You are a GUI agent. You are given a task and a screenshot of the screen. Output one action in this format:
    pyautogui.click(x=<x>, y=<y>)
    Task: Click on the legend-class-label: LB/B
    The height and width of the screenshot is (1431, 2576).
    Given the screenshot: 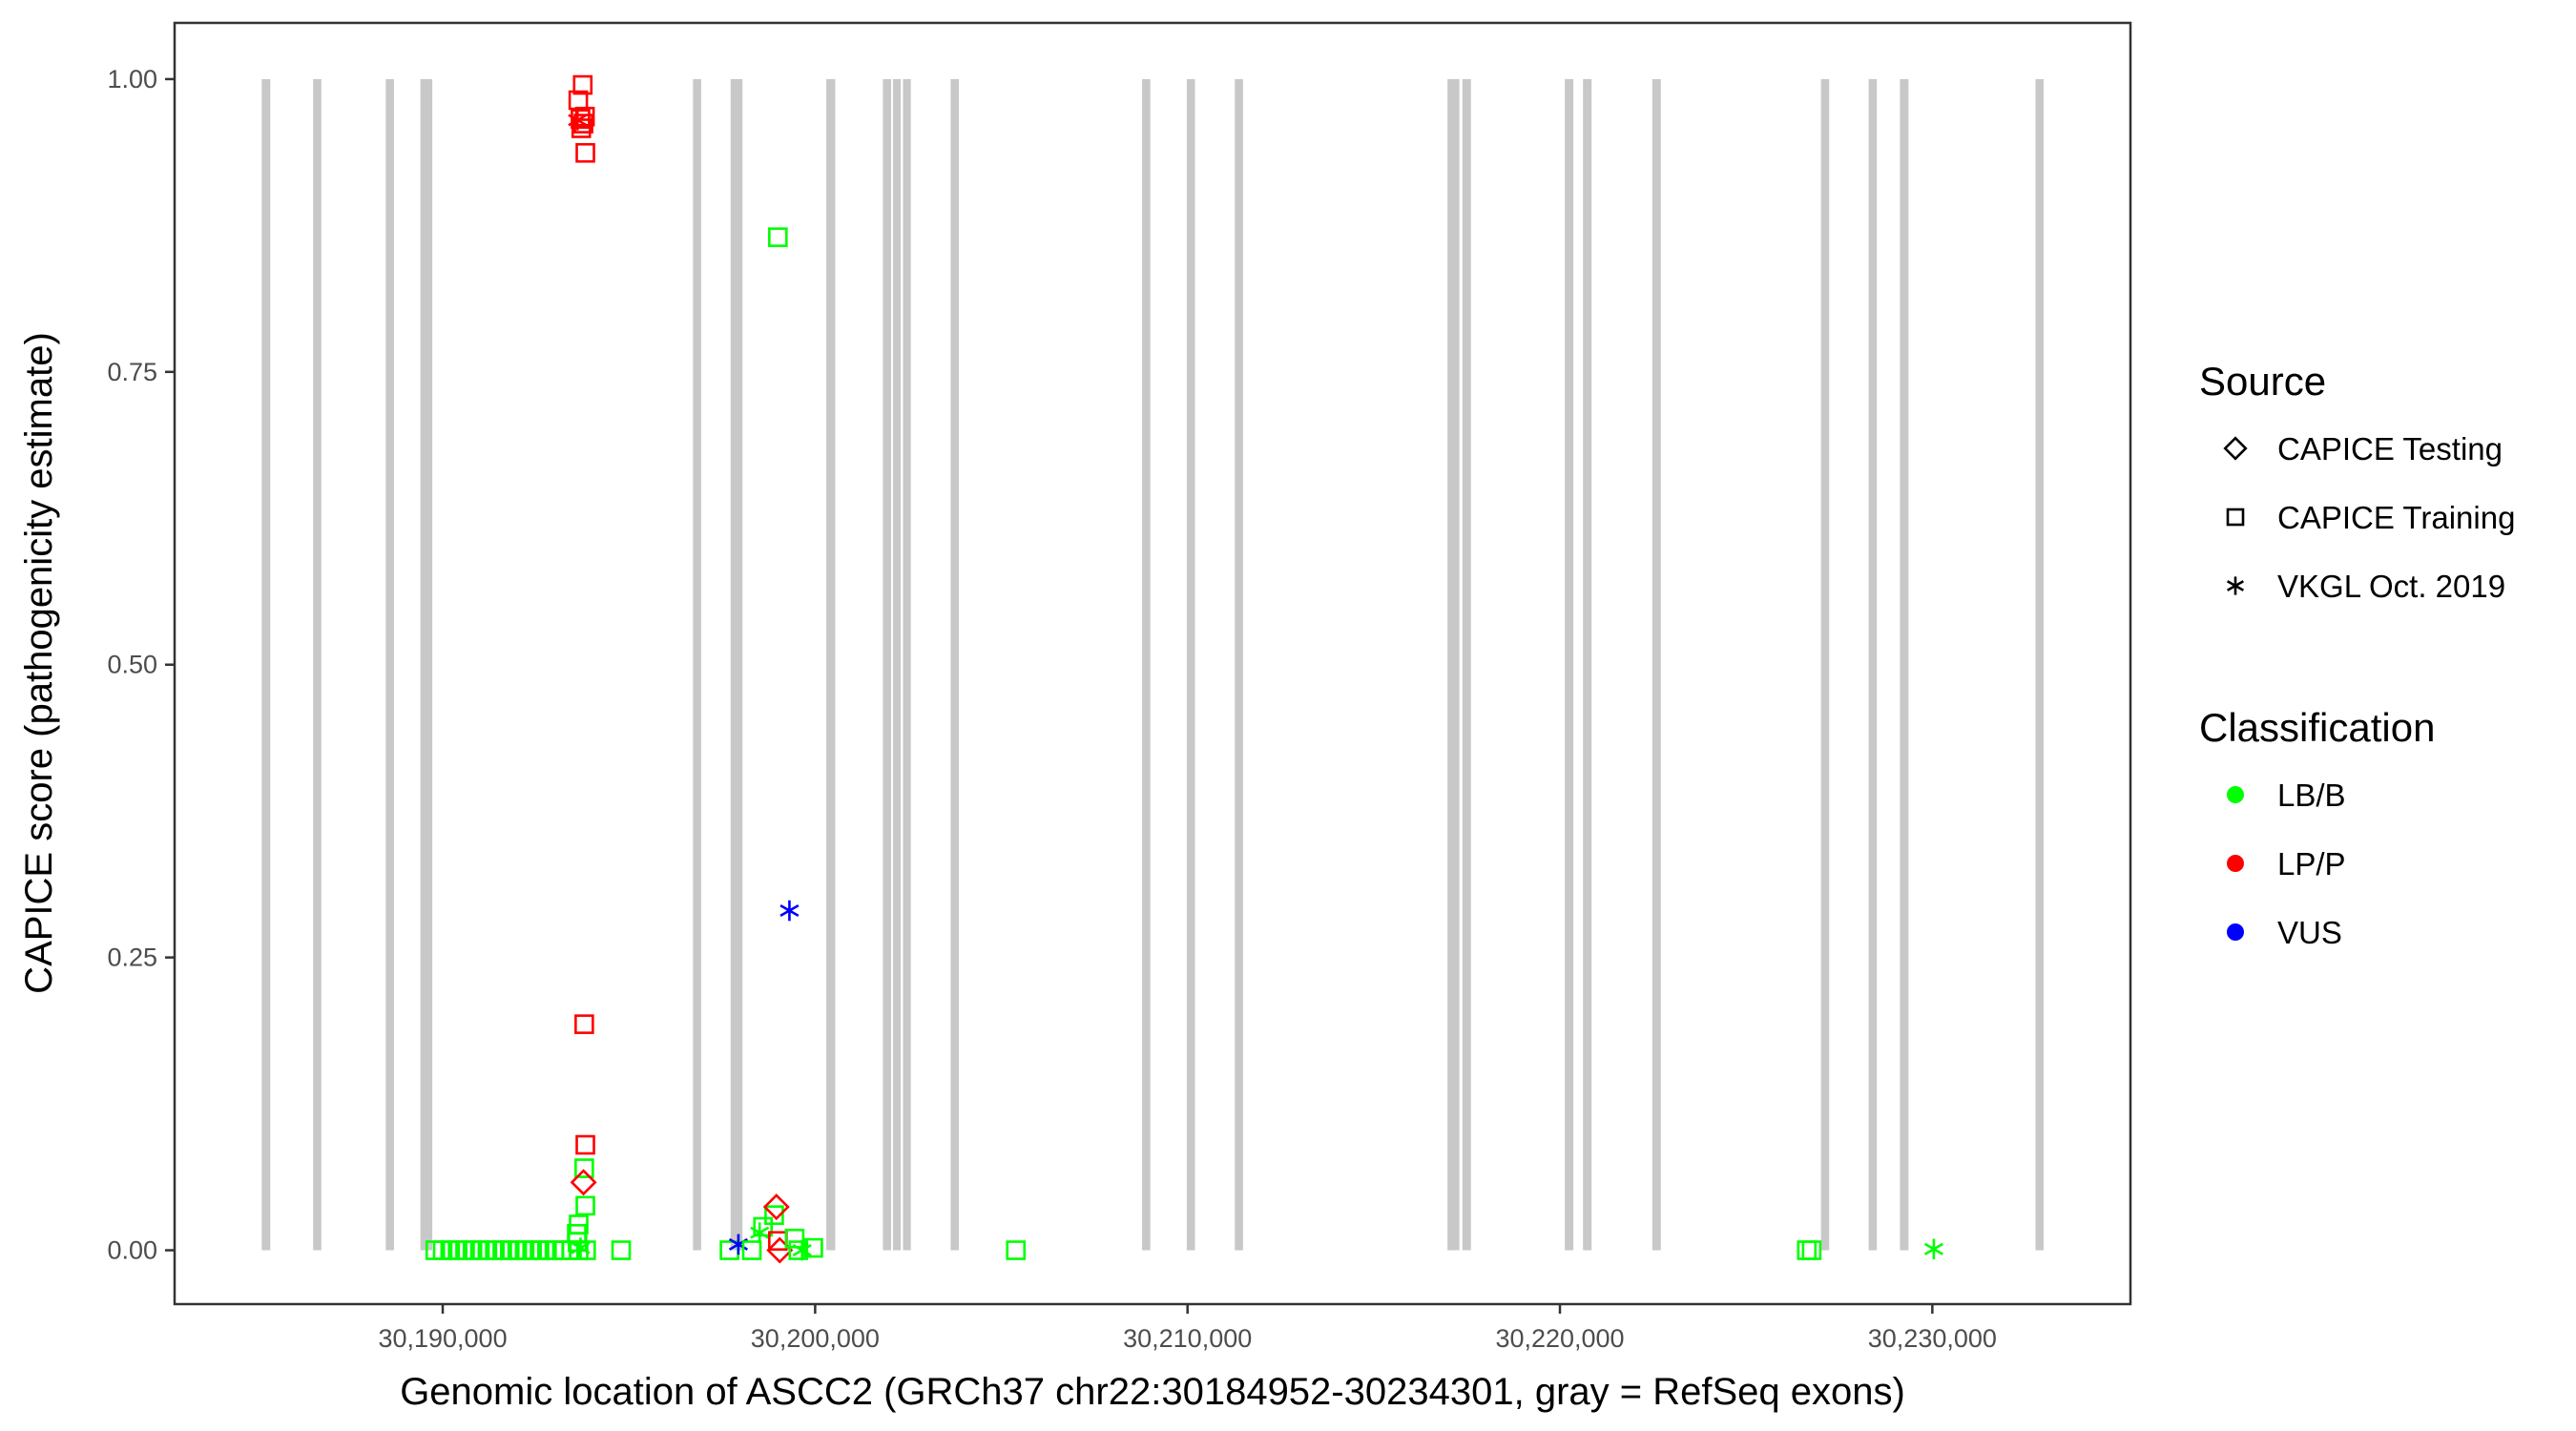 What is the action you would take?
    pyautogui.click(x=2311, y=795)
    